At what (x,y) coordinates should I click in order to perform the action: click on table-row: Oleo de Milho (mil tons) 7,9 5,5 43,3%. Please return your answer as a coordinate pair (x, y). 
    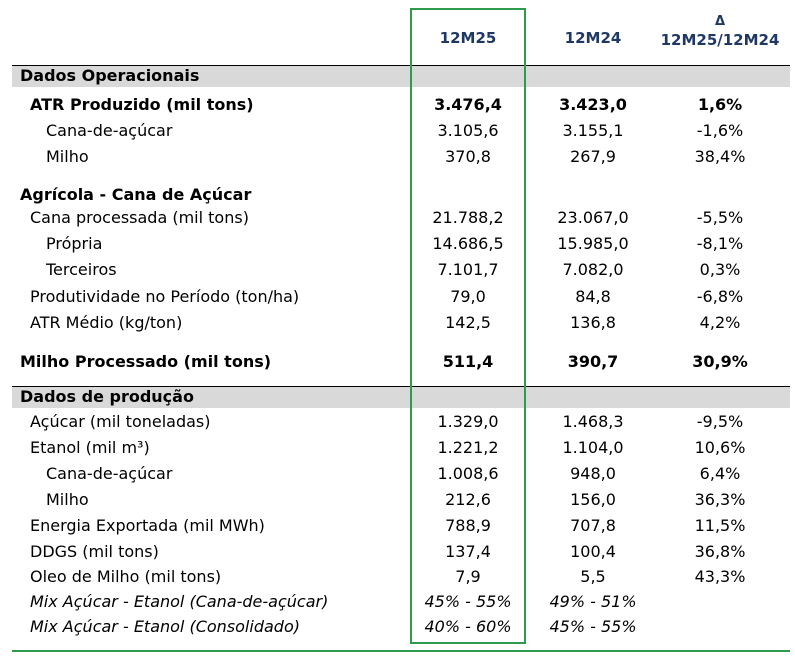
    Looking at the image, I should click on (397, 577).